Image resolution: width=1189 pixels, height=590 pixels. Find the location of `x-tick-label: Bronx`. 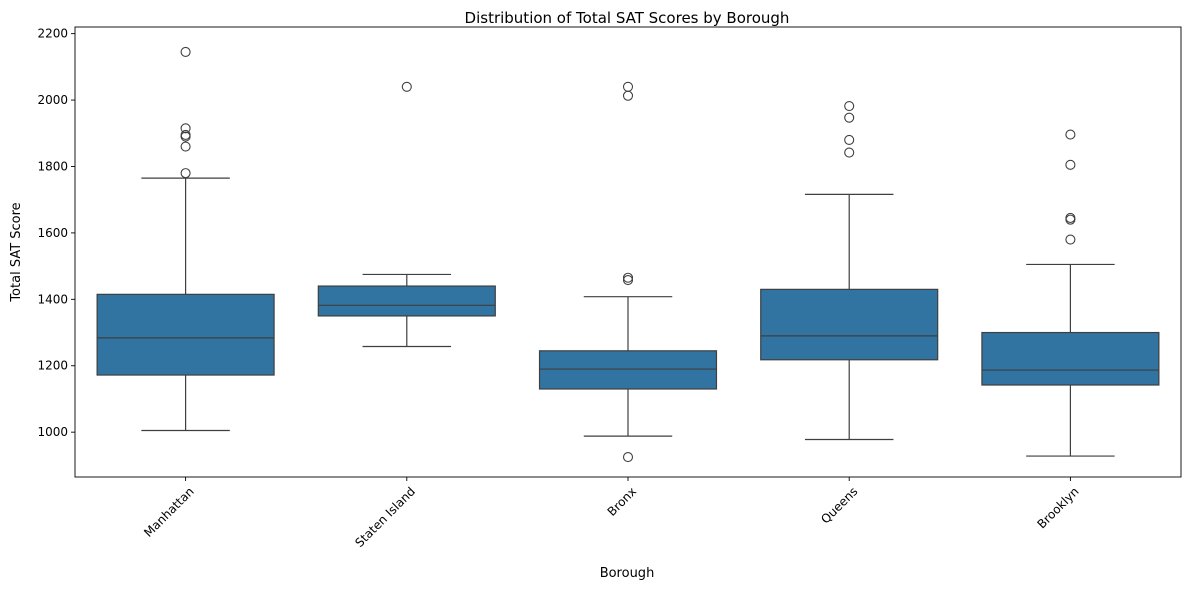

x-tick-label: Bronx is located at coordinates (622, 501).